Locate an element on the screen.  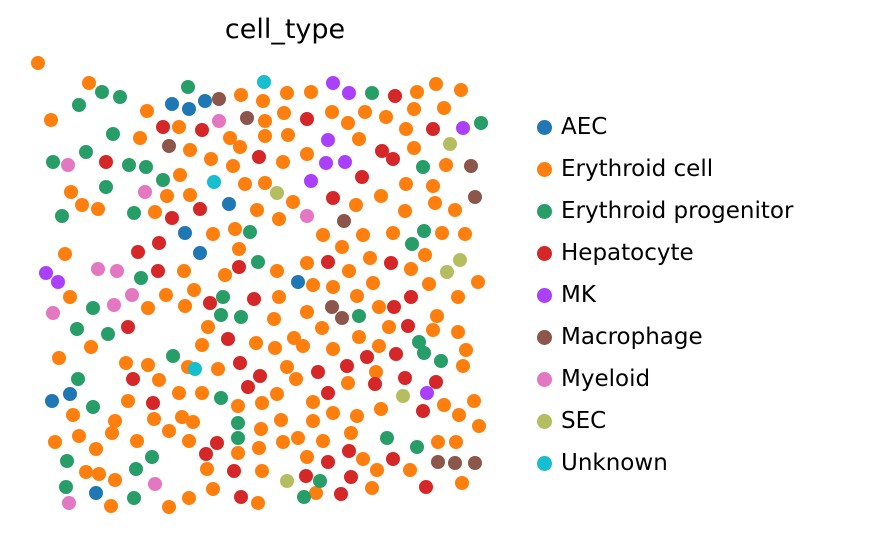
legend-item-erythroid-progenitor: Erythroid progenitor is located at coordinates (665, 211).